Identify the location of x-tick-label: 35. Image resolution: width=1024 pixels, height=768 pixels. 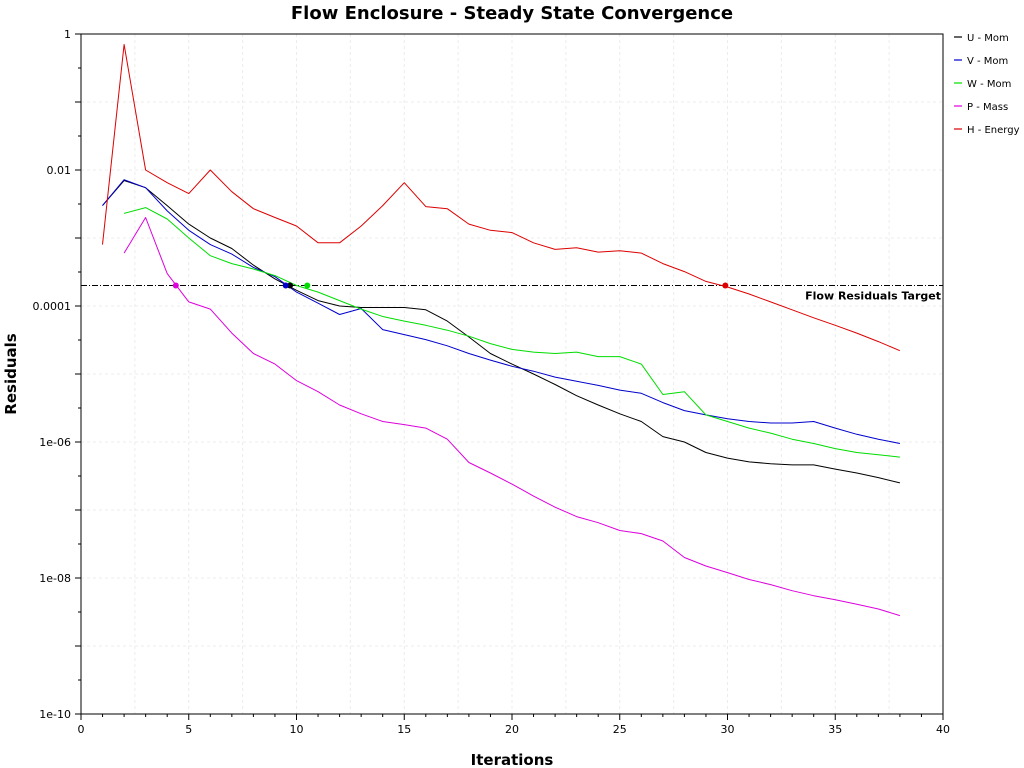
(835, 729).